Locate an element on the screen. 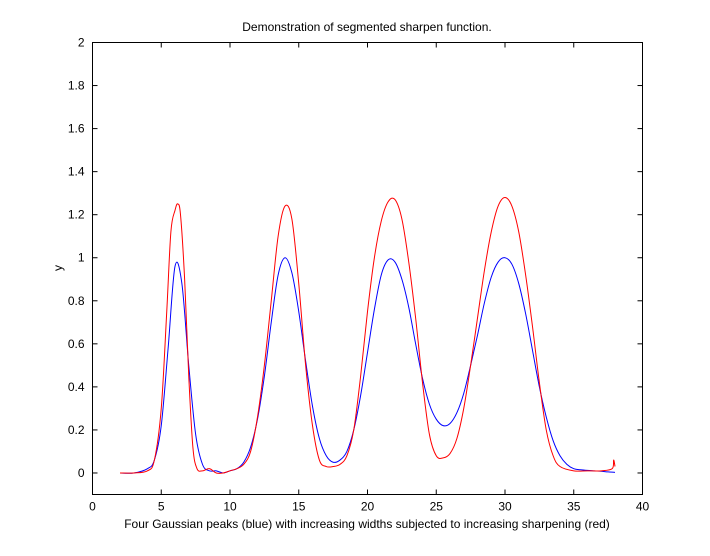 The image size is (710, 556). y-axis-label: y is located at coordinates (58, 268).